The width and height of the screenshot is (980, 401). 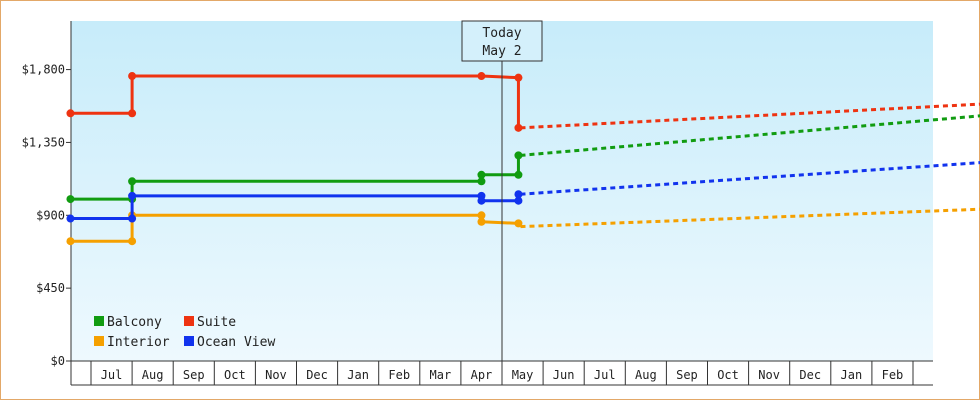 I want to click on today-marker: Today May 2, so click(x=502, y=190).